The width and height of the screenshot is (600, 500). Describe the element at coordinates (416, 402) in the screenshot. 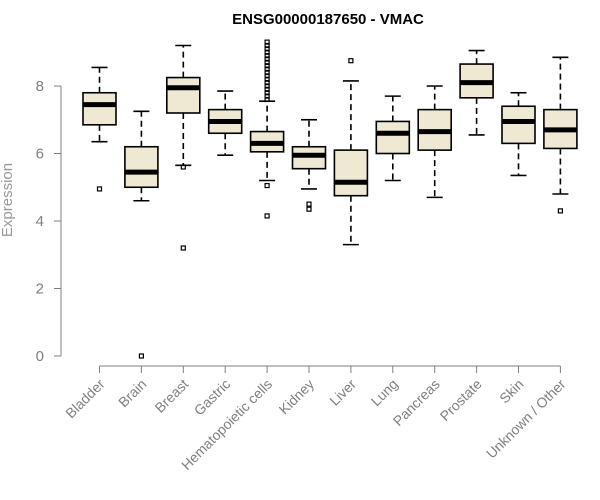

I see `x-tick-label: Pancreas` at that location.